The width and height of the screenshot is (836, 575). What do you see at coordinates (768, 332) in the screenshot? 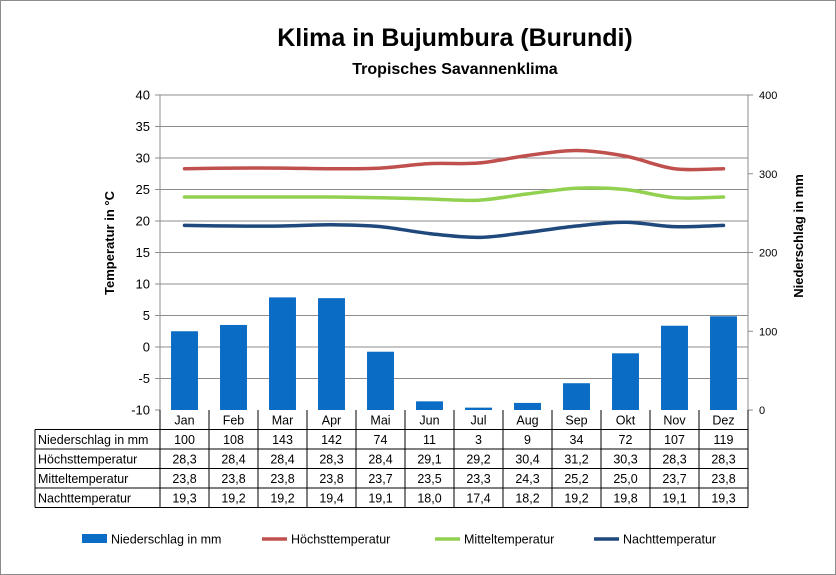
I see `right-tick-label: 100` at bounding box center [768, 332].